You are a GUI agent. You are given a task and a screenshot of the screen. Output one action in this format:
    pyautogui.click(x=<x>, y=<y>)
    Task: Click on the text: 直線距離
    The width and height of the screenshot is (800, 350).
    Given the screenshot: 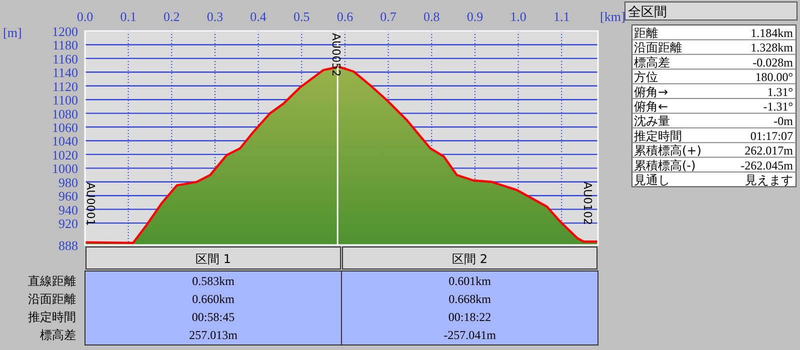 What is the action you would take?
    pyautogui.click(x=52, y=281)
    